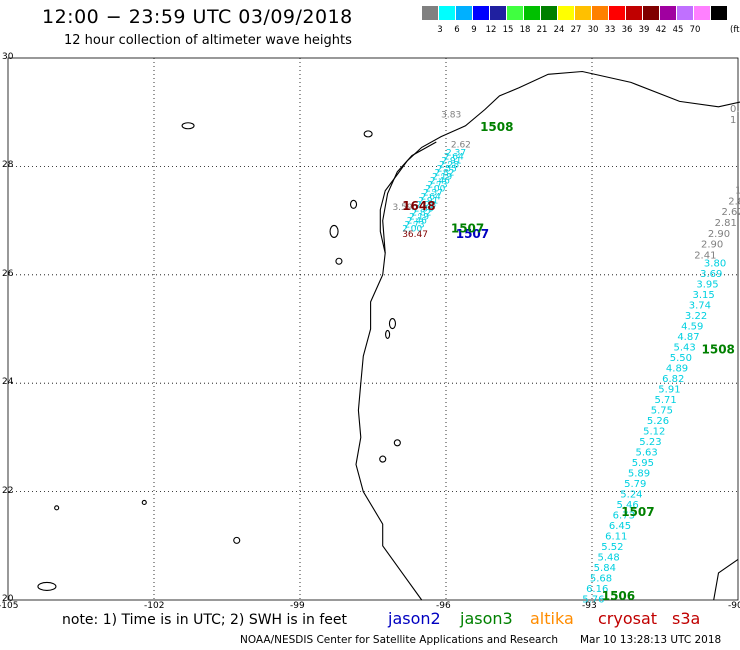 This screenshot has width=740, height=650. Describe the element at coordinates (711, 274) in the screenshot. I see `wave-height-value: 3.69` at that location.